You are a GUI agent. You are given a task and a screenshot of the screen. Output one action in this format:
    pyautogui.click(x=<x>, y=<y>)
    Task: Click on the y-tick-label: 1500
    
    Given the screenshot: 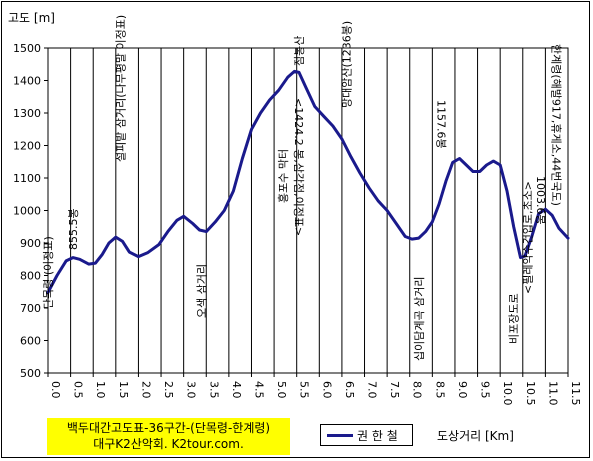 What is the action you would take?
    pyautogui.click(x=27, y=48)
    